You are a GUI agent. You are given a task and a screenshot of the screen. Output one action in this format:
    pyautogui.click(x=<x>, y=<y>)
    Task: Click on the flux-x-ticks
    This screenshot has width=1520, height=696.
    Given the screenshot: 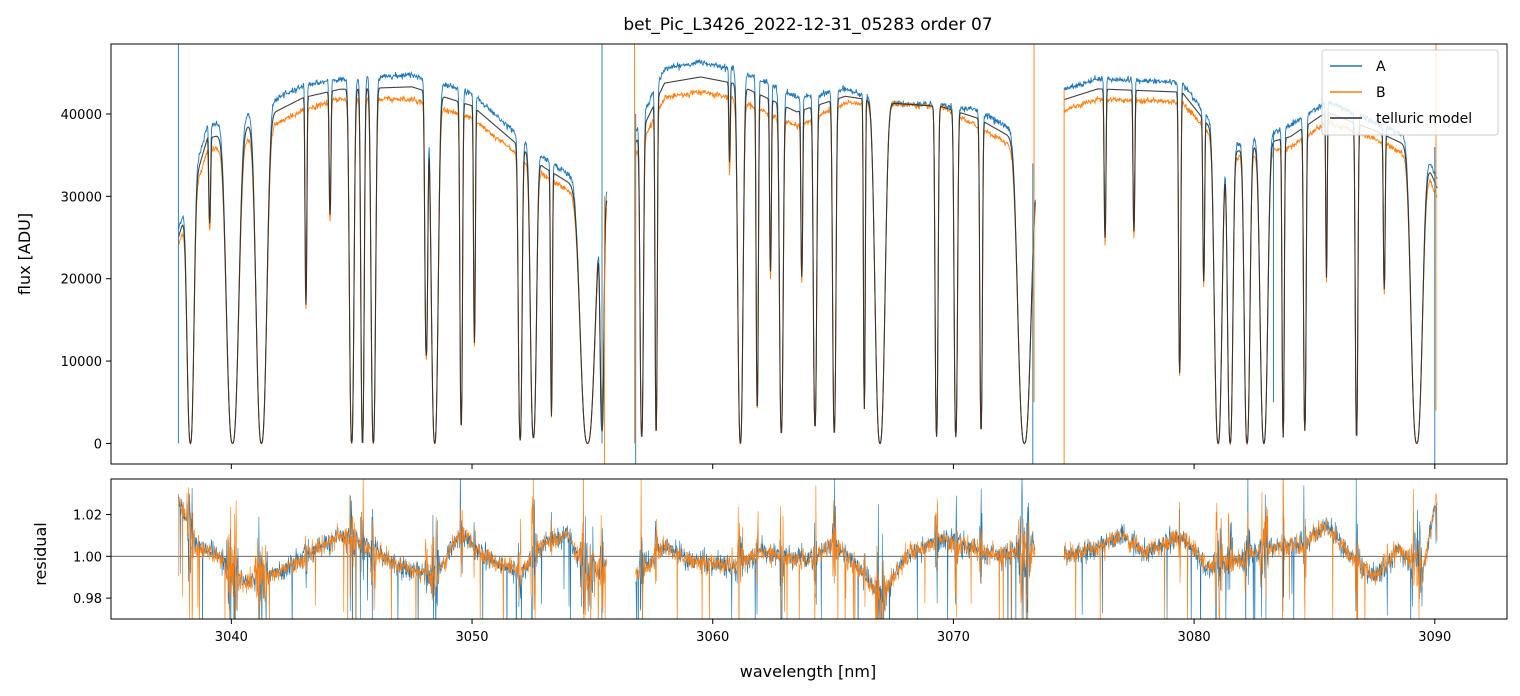 What is the action you would take?
    pyautogui.click(x=833, y=466)
    